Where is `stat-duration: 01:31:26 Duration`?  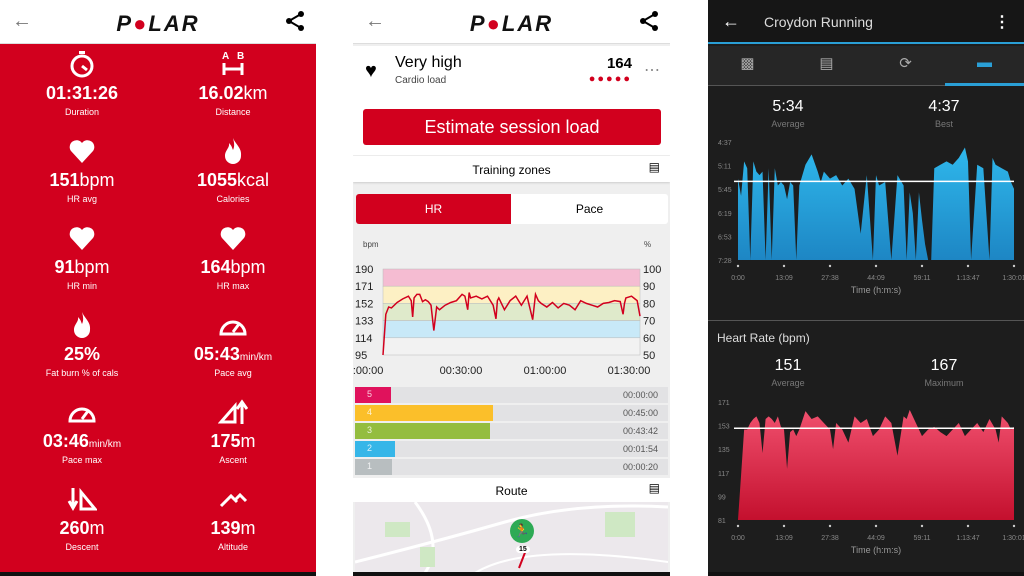 stat-duration: 01:31:26 Duration is located at coordinates (82, 83).